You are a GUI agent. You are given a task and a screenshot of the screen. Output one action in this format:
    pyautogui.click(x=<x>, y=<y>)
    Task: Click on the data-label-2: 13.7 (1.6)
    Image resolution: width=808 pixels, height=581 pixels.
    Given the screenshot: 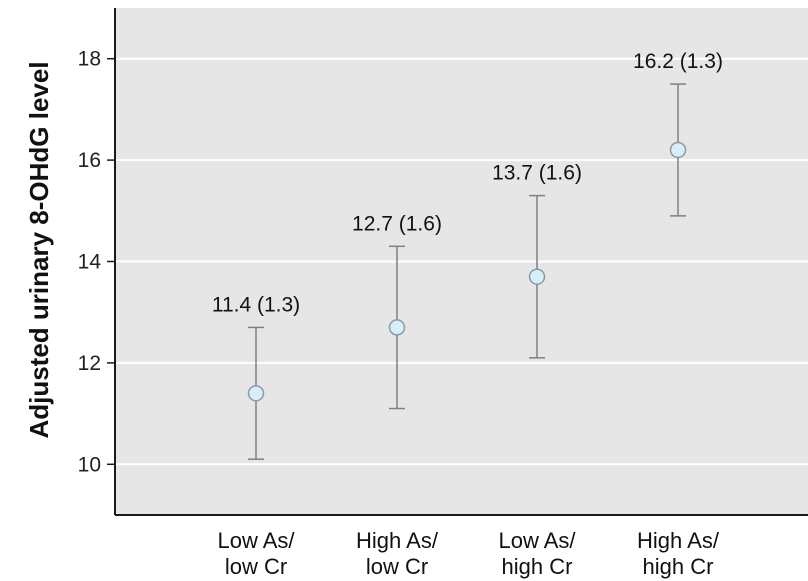 What is the action you would take?
    pyautogui.click(x=537, y=173)
    